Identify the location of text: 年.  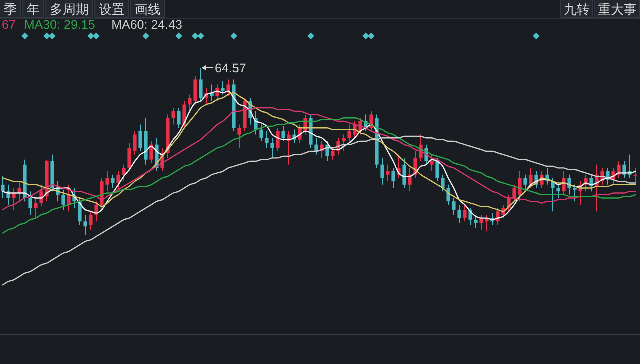
(33, 9).